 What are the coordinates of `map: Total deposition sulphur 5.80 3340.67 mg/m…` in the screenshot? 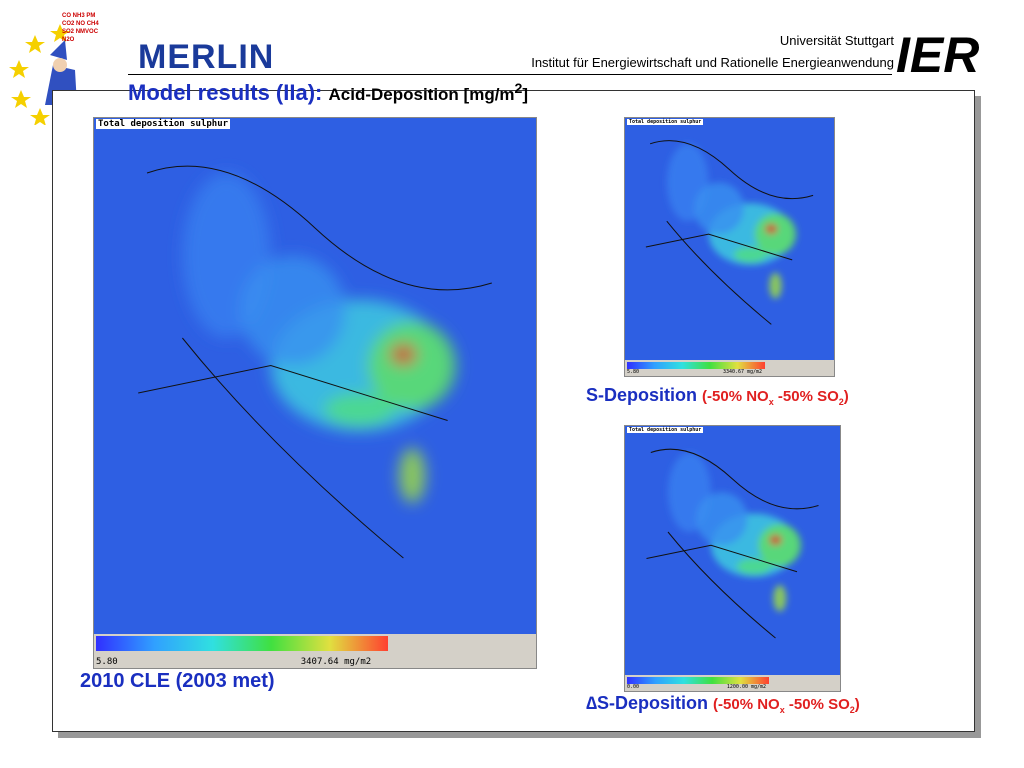 It's located at (729, 247).